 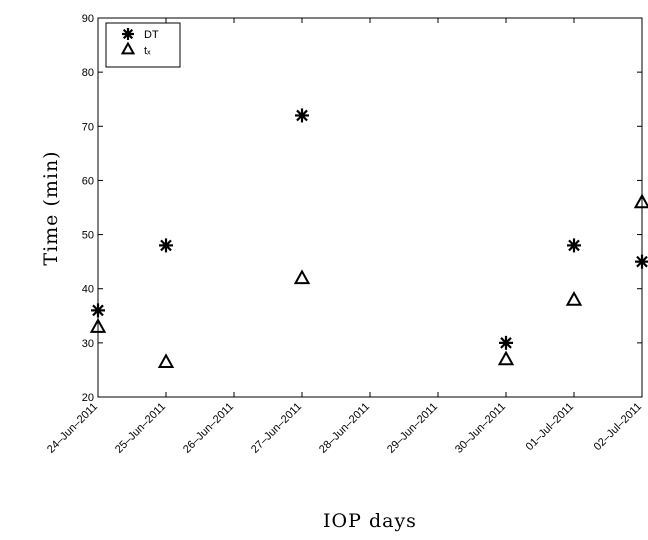 What do you see at coordinates (88, 73) in the screenshot?
I see `y-tick-label: 80` at bounding box center [88, 73].